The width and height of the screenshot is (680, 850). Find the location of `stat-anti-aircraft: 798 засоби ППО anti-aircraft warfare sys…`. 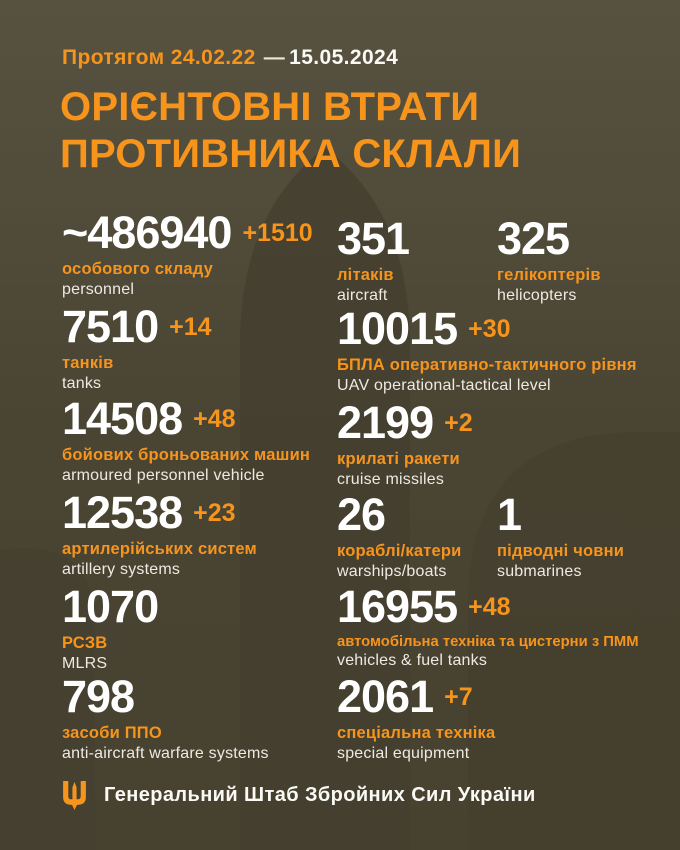

stat-anti-aircraft: 798 засоби ППО anti-aircraft warfare sys… is located at coordinates (165, 718).